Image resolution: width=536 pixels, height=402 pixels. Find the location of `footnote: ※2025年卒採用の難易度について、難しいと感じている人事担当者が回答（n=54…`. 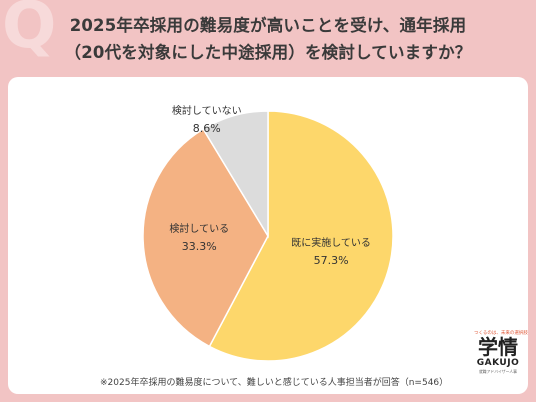

footnote: ※2025年卒採用の難易度について、難しいと感じている人事担当者が回答（n=54… is located at coordinates (274, 383).